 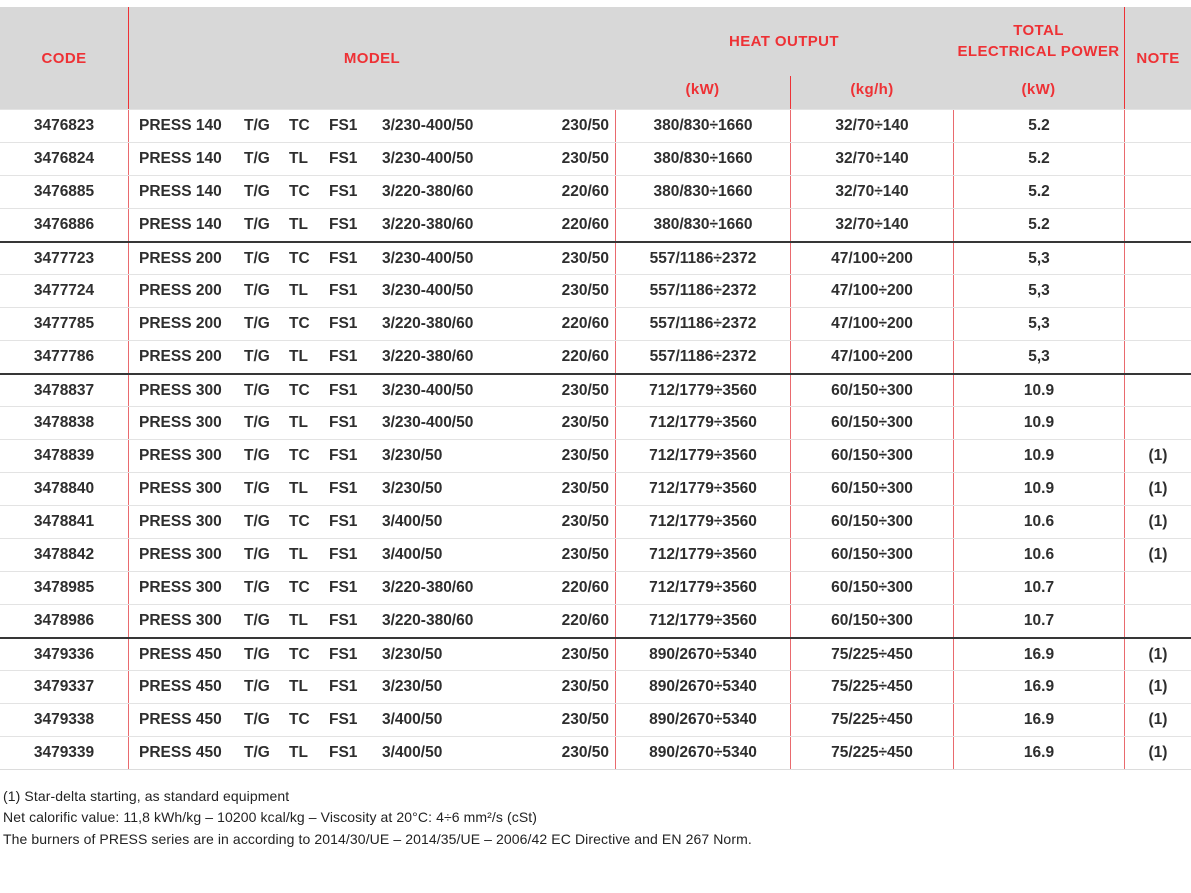 What do you see at coordinates (64, 587) in the screenshot?
I see `cell-code: 3478985` at bounding box center [64, 587].